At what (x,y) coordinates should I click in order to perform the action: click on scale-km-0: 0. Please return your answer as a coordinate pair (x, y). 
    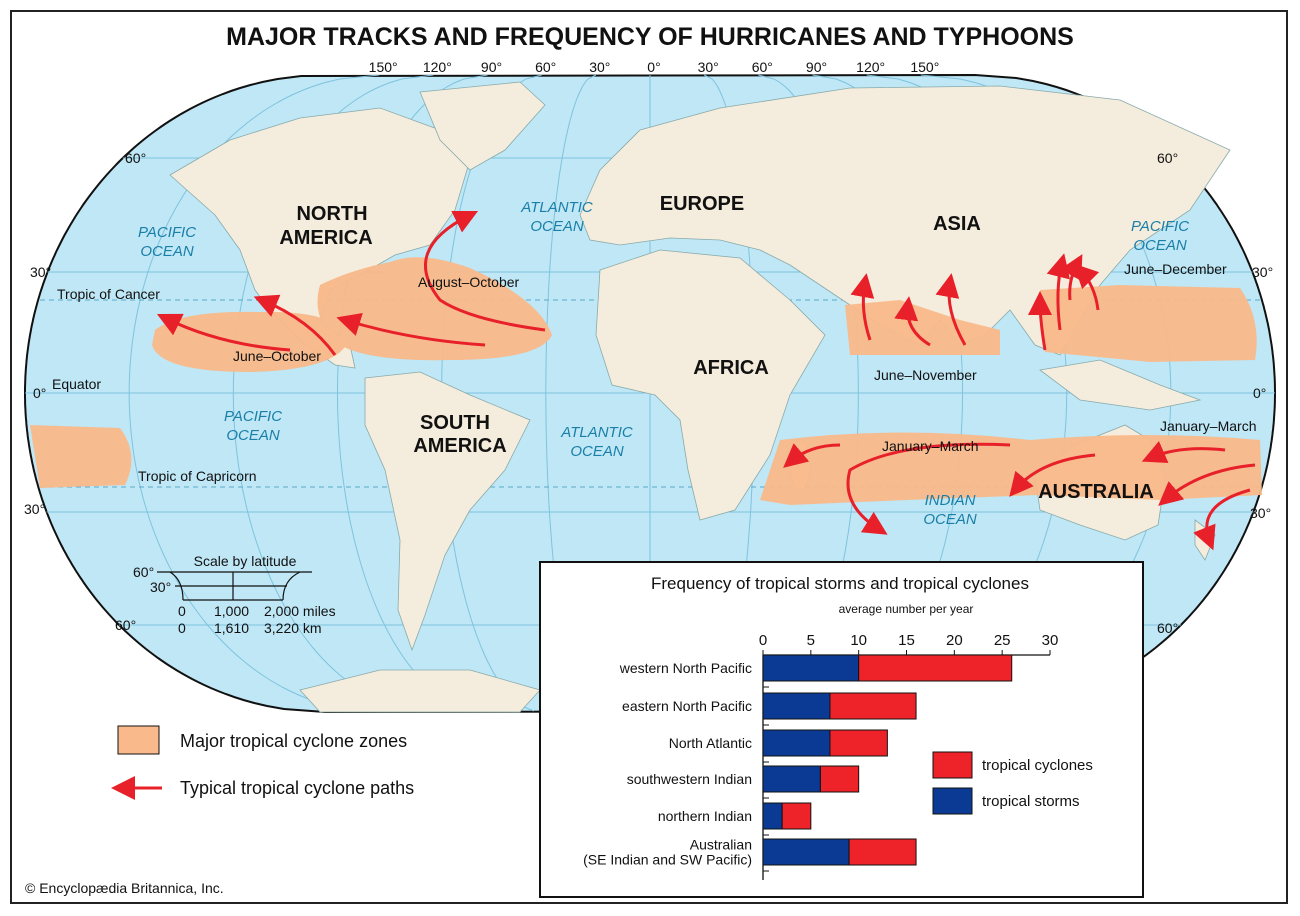
    Looking at the image, I should click on (182, 628).